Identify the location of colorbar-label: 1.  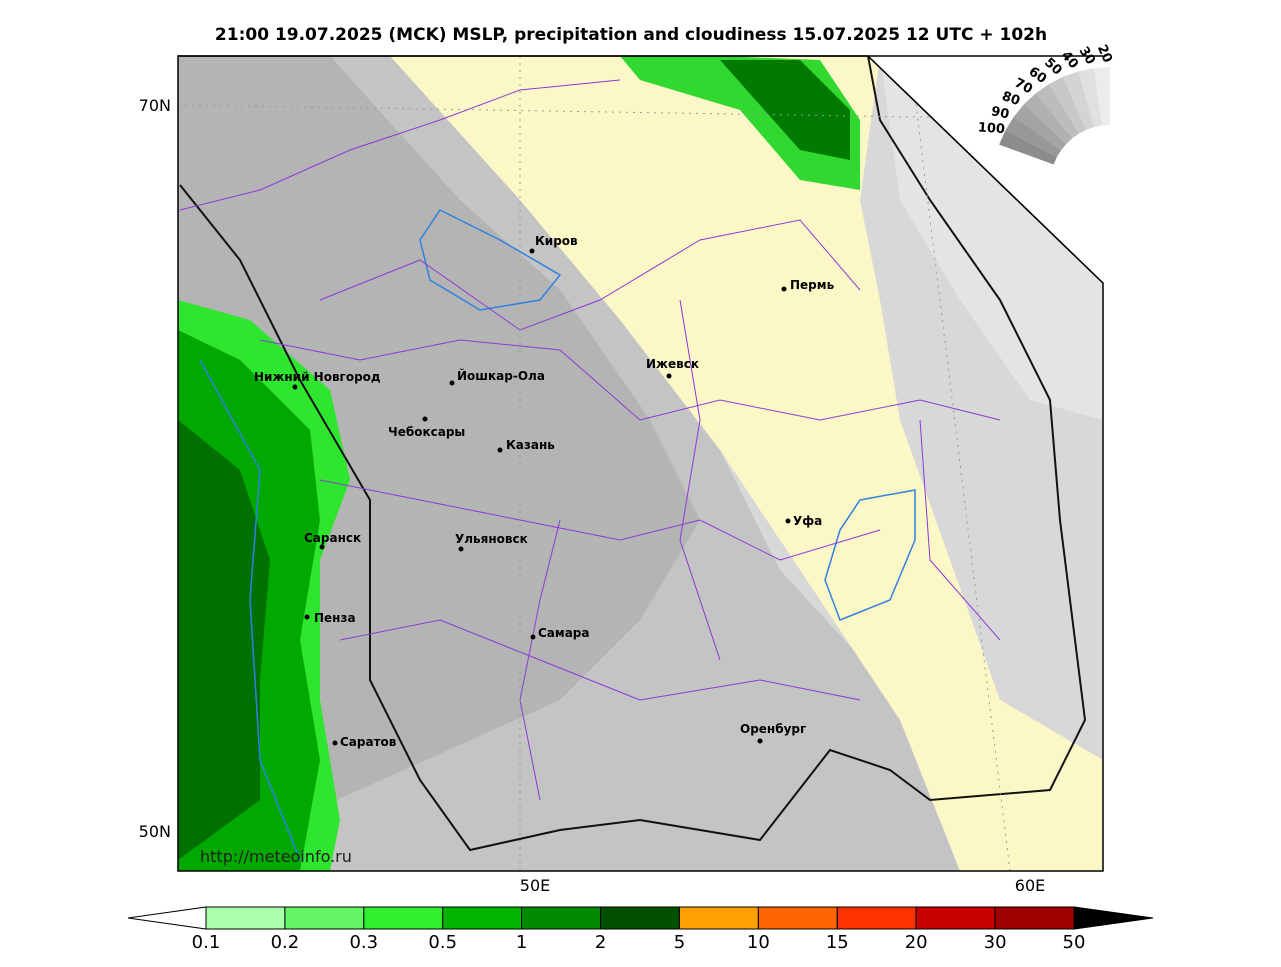
(521, 942).